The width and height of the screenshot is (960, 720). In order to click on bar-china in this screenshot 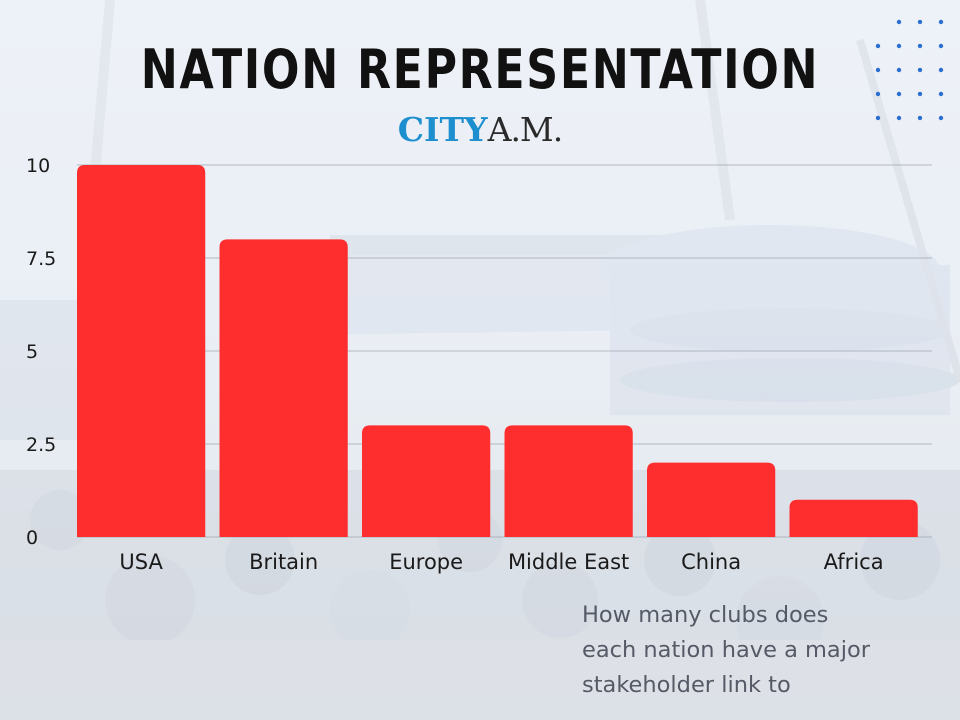, I will do `click(711, 499)`.